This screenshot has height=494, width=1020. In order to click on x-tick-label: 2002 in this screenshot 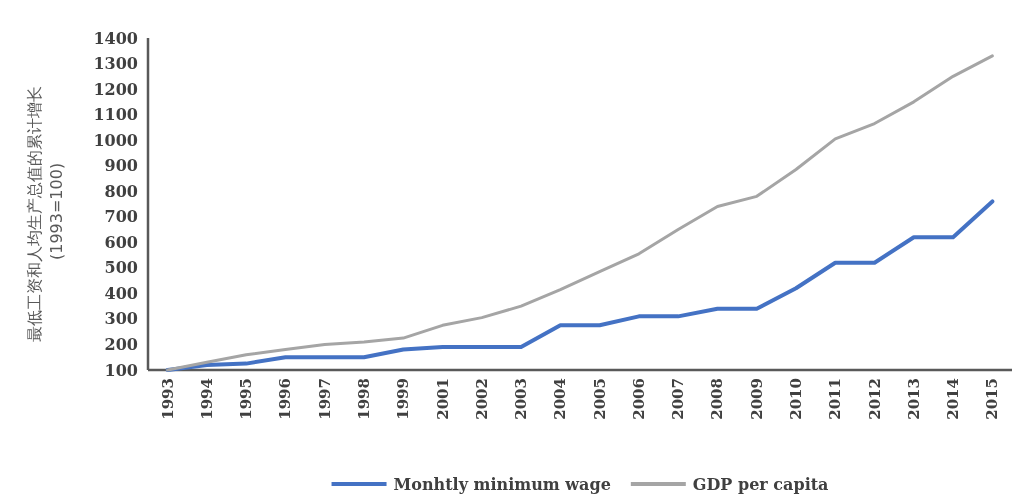, I will do `click(481, 399)`.